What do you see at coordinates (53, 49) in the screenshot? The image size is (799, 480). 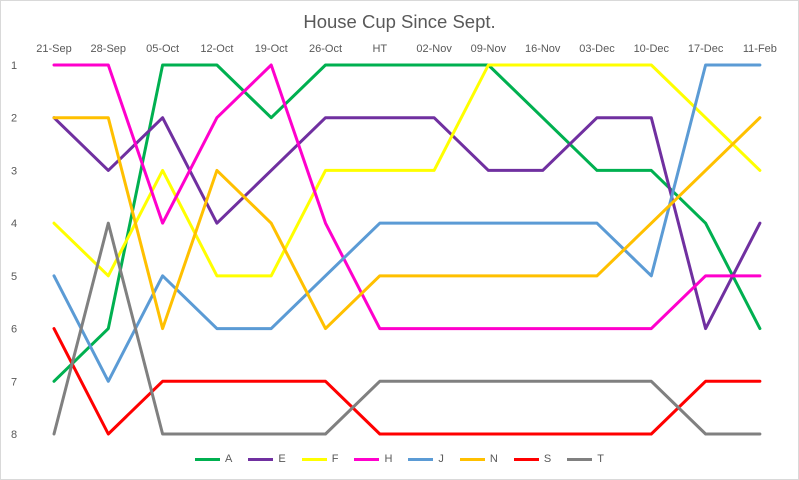 I see `x-tick-label: 21-Sep` at bounding box center [53, 49].